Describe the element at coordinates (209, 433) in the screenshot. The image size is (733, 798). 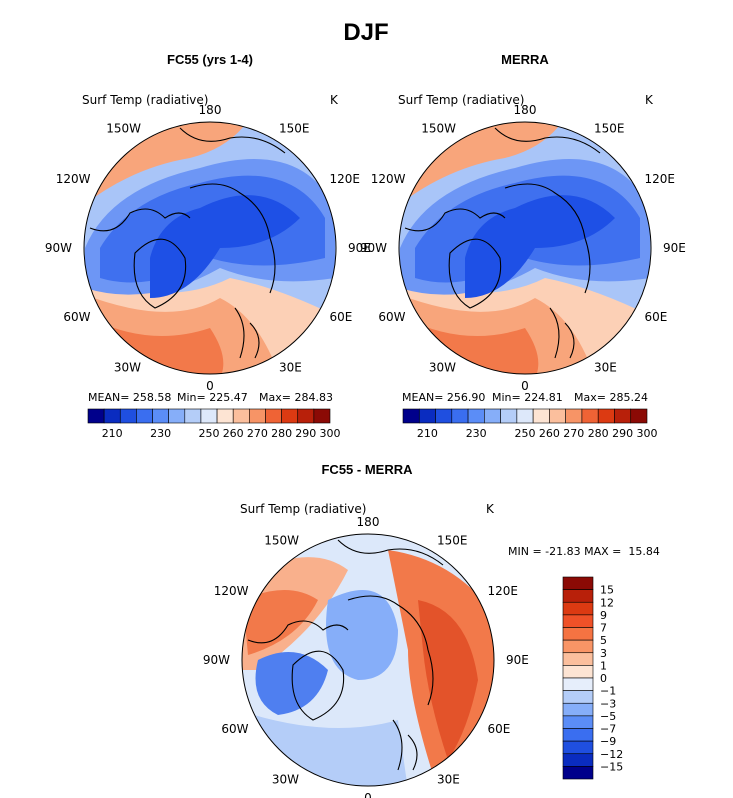
I see `colorbar-tick-label: 250` at that location.